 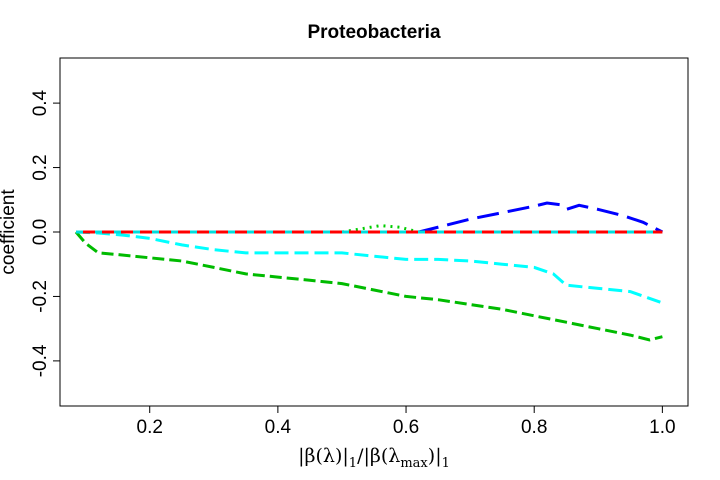 What do you see at coordinates (40, 232) in the screenshot?
I see `y-tick-label: 0.0` at bounding box center [40, 232].